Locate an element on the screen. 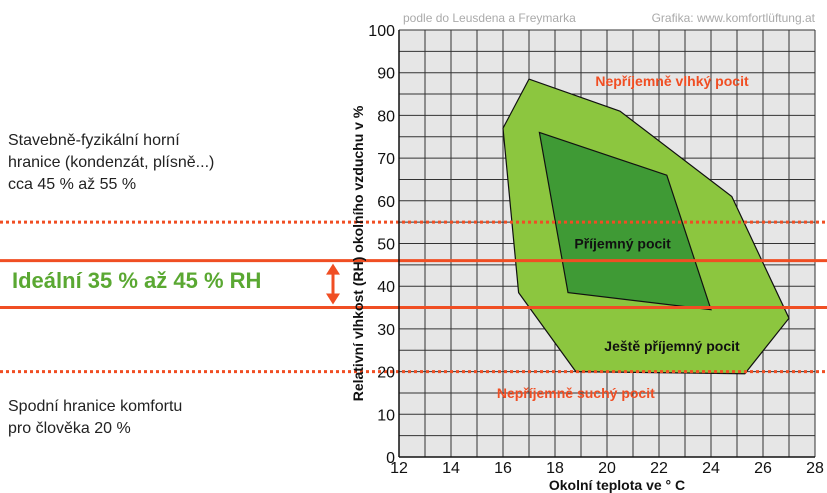  ideal-arrow-head-down is located at coordinates (333, 299).